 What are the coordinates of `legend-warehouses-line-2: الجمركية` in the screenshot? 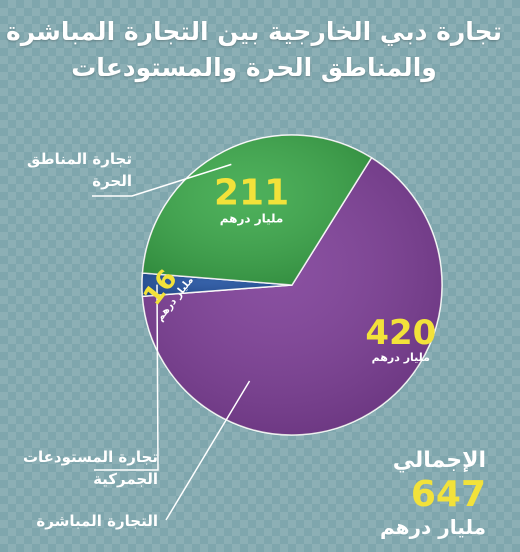 It's located at (125, 479).